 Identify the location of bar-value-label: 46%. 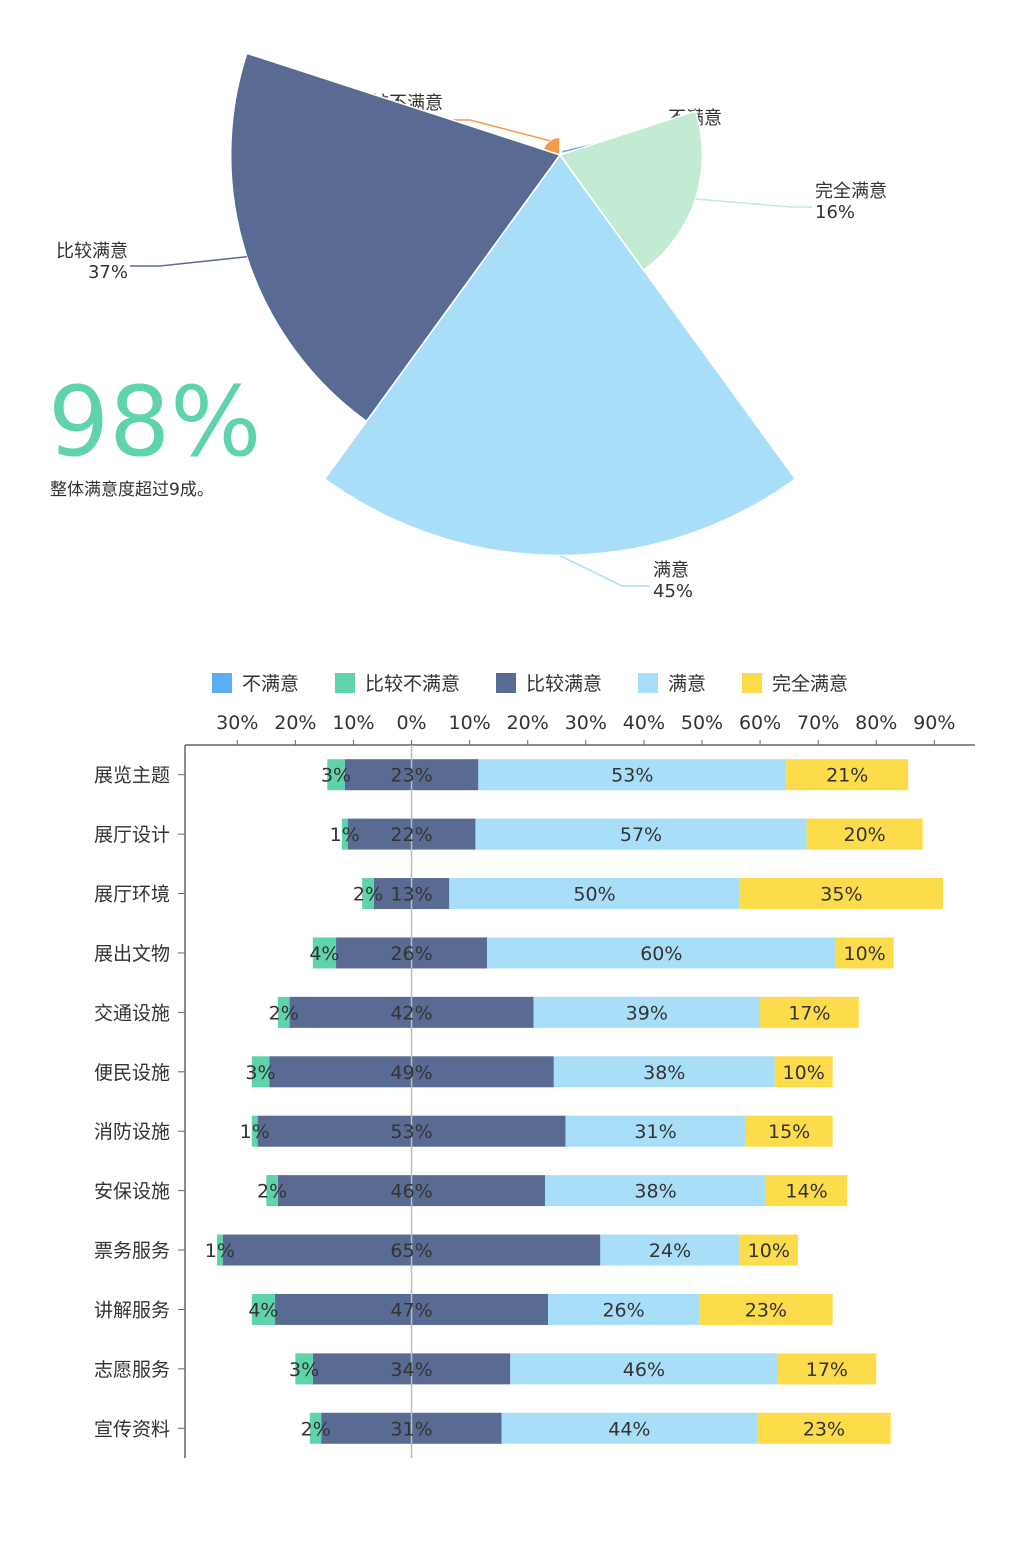
(644, 1370).